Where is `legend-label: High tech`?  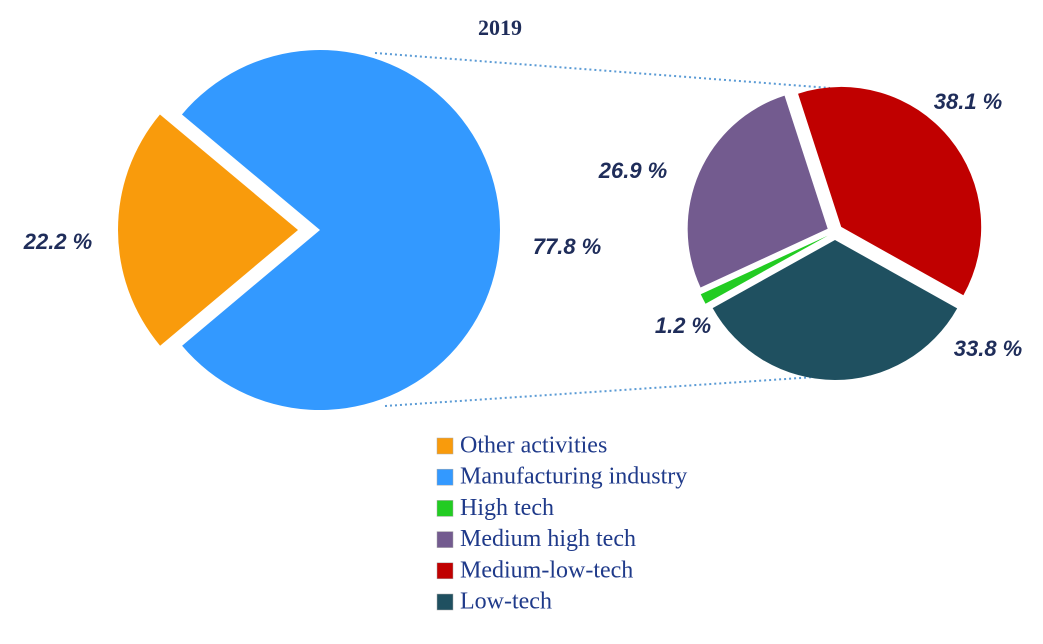 legend-label: High tech is located at coordinates (507, 508).